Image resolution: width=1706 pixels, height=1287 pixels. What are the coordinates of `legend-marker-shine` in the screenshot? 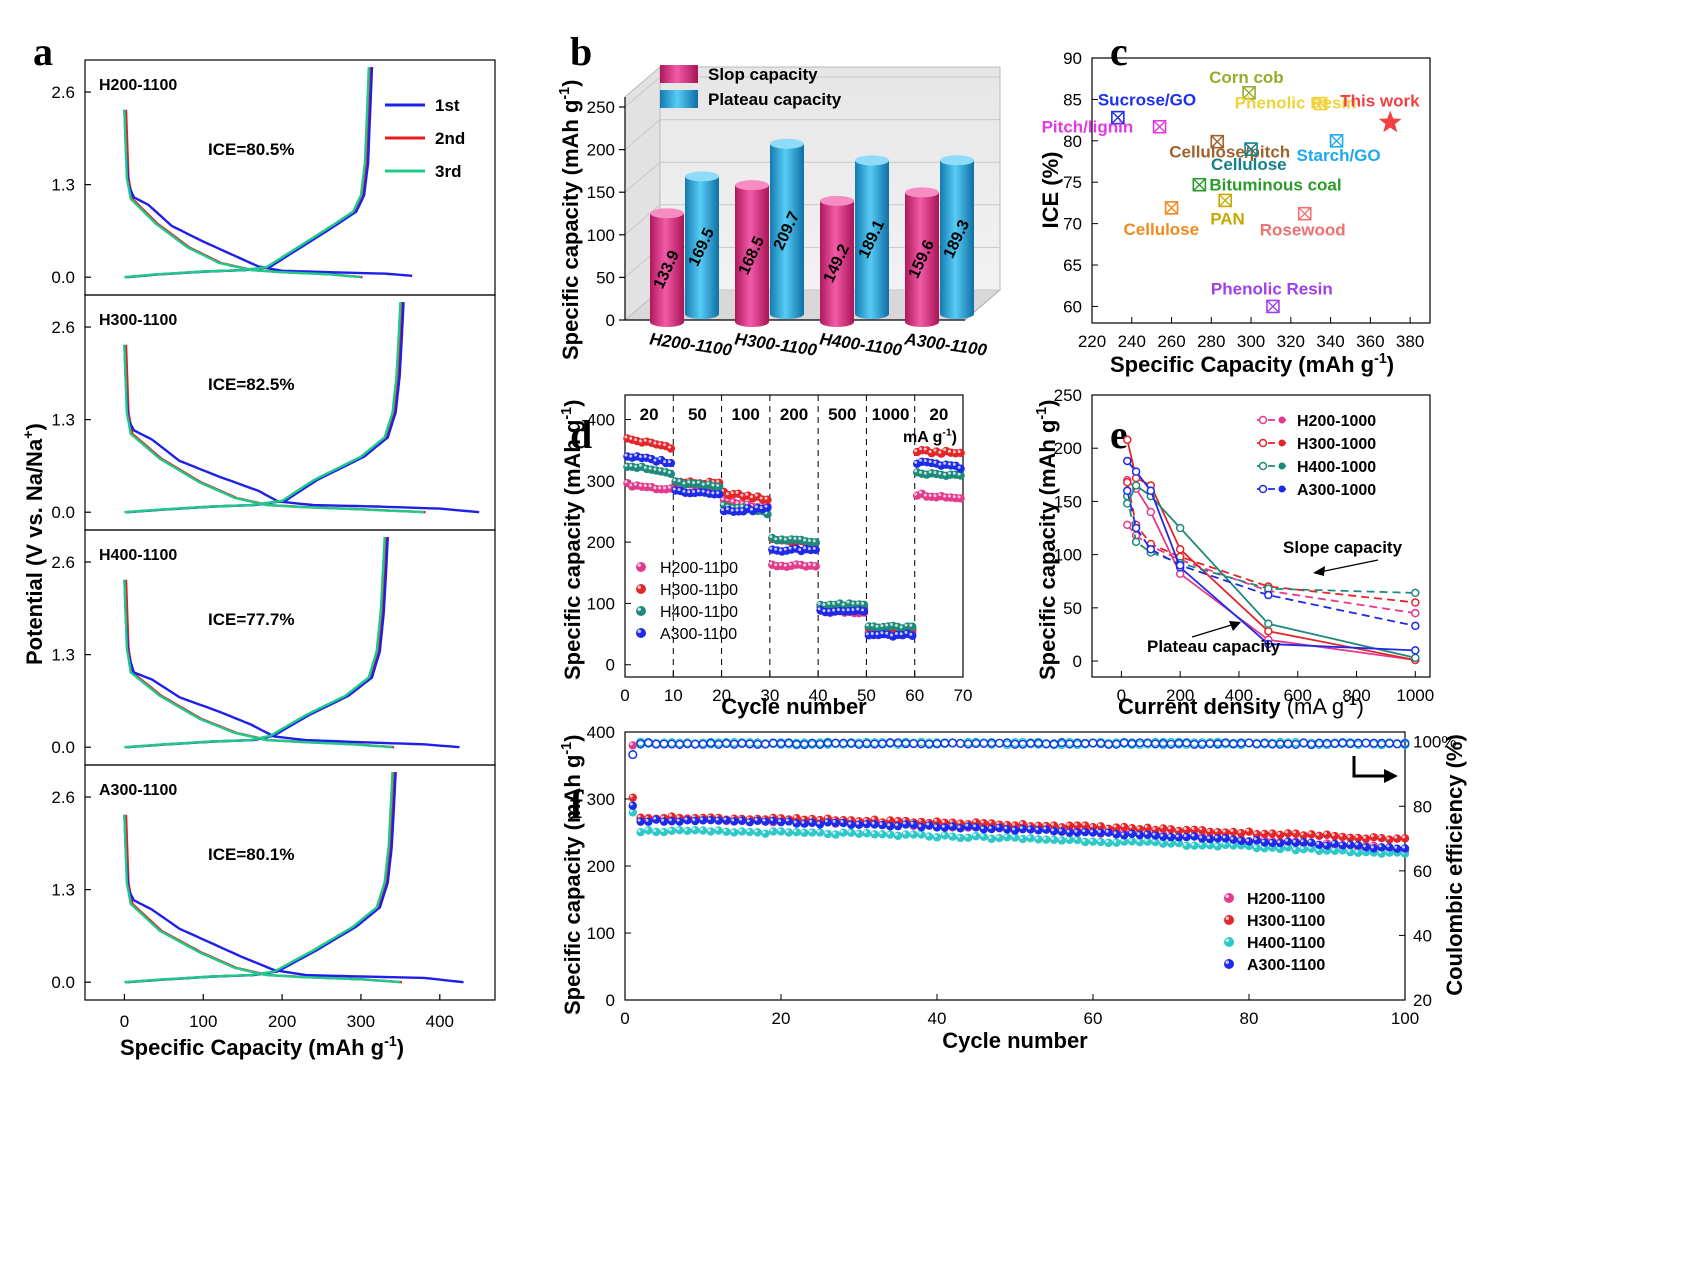 It's located at (639, 609).